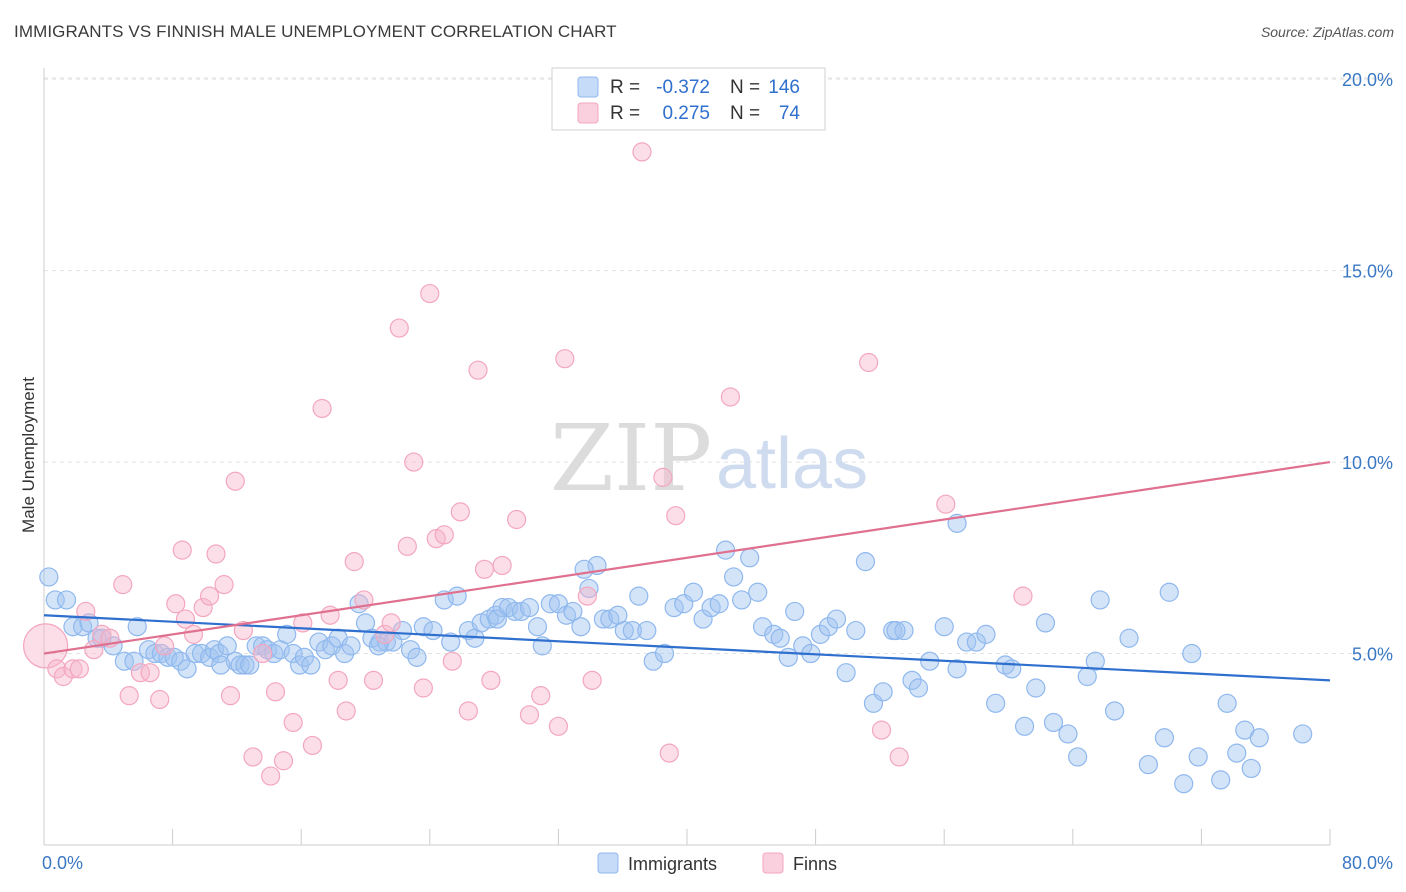 The height and width of the screenshot is (892, 1406). Describe the element at coordinates (773, 863) in the screenshot. I see `bottom-legend-swatch-finns` at that location.